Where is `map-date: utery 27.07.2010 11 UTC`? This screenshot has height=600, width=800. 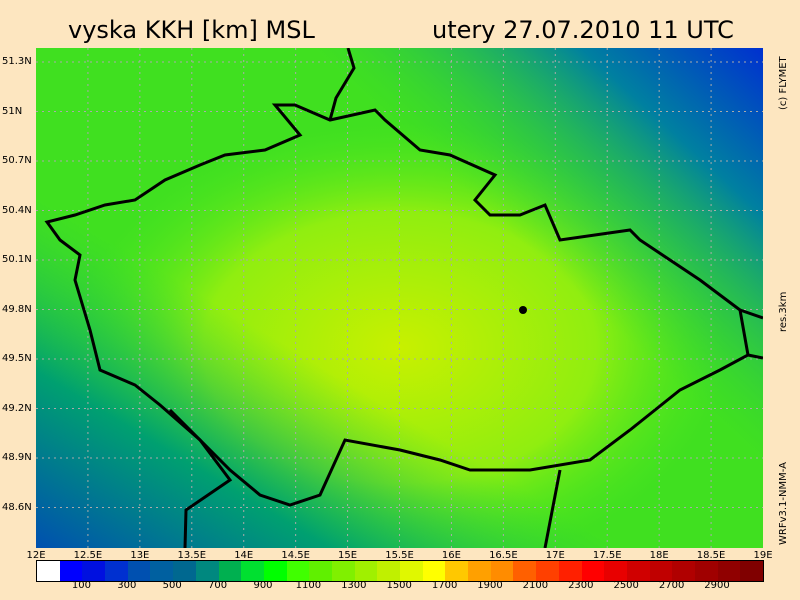 map-date: utery 27.07.2010 11 UTC is located at coordinates (583, 30).